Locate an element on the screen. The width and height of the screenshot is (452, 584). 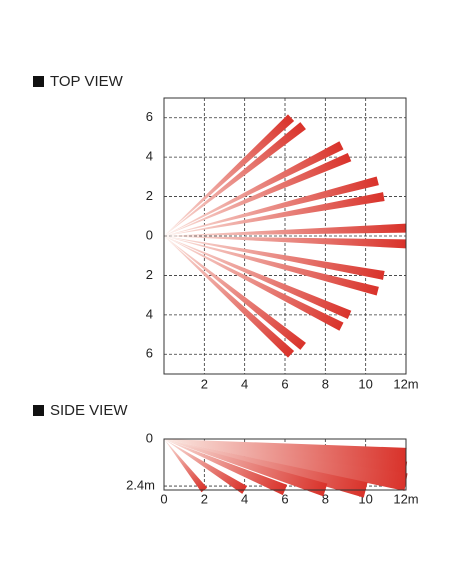
section-title: TOP VIEW is located at coordinates (87, 81).